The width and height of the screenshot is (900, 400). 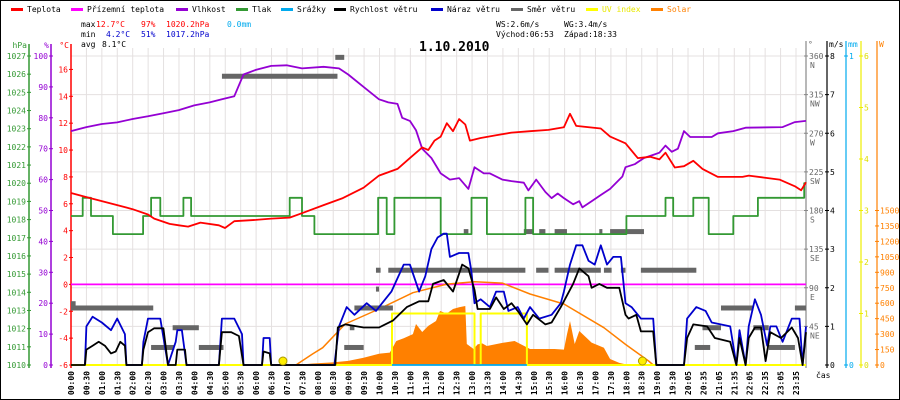 What do you see at coordinates (303, 9) in the screenshot?
I see `legend-item-srazky: Srážky` at bounding box center [303, 9].